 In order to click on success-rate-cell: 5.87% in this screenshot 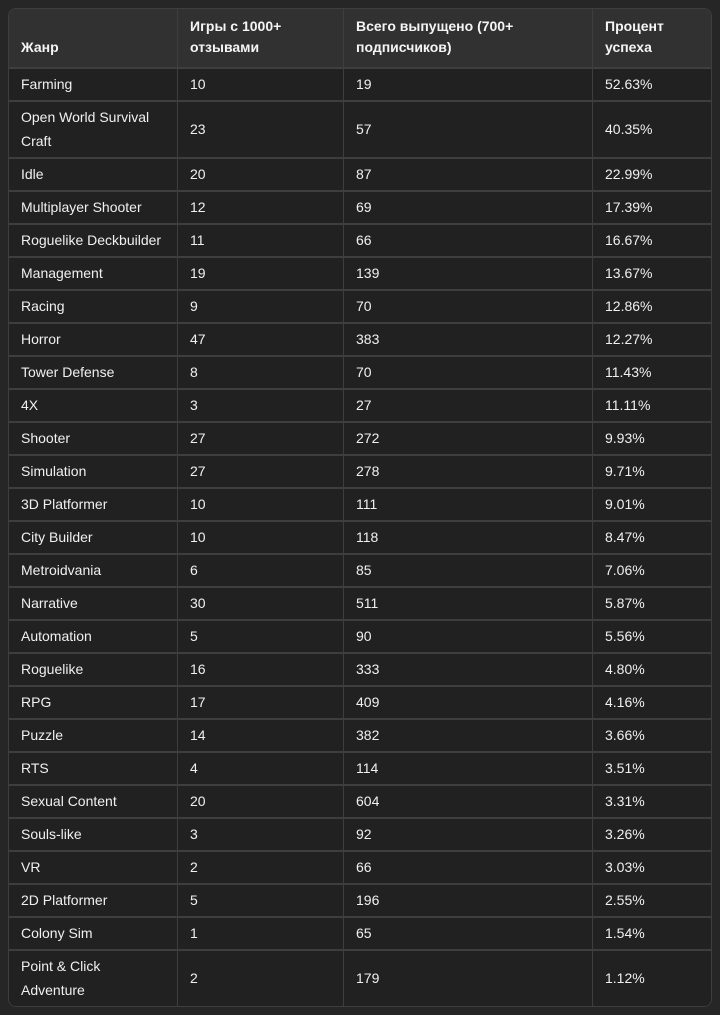, I will do `click(651, 602)`.